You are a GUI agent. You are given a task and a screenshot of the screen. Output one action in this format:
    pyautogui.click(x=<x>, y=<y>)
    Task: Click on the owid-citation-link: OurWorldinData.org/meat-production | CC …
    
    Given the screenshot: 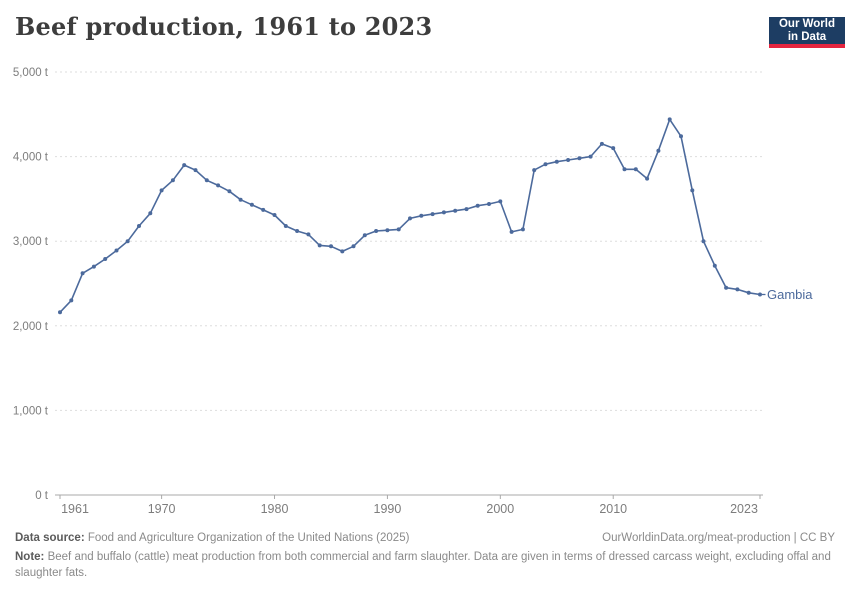 What is the action you would take?
    pyautogui.click(x=718, y=538)
    